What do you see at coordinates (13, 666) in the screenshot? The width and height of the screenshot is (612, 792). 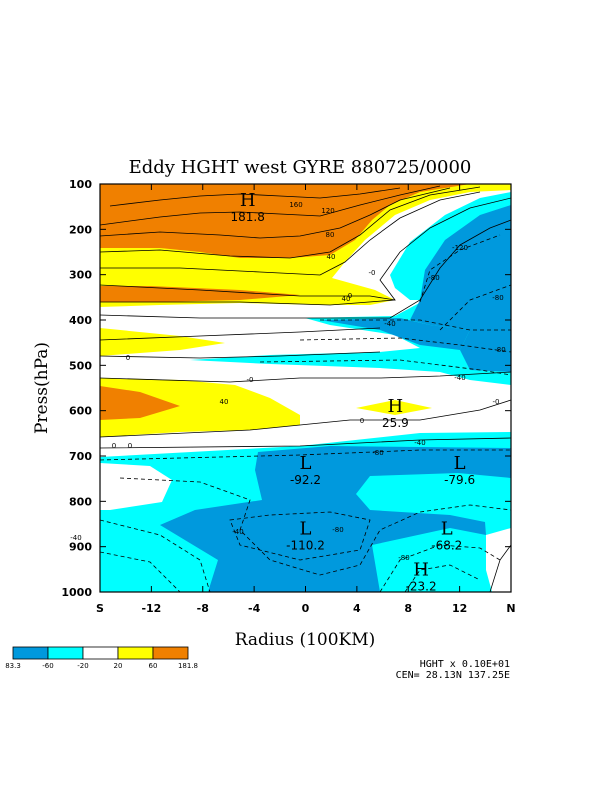 I see `legend-label: 83.3` at bounding box center [13, 666].